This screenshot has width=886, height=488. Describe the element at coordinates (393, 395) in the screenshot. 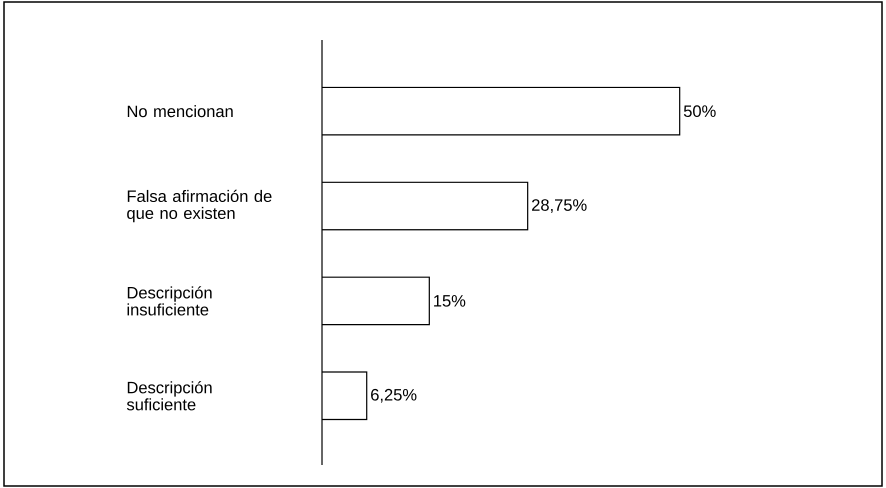

I see `data-label: 6,25%` at that location.